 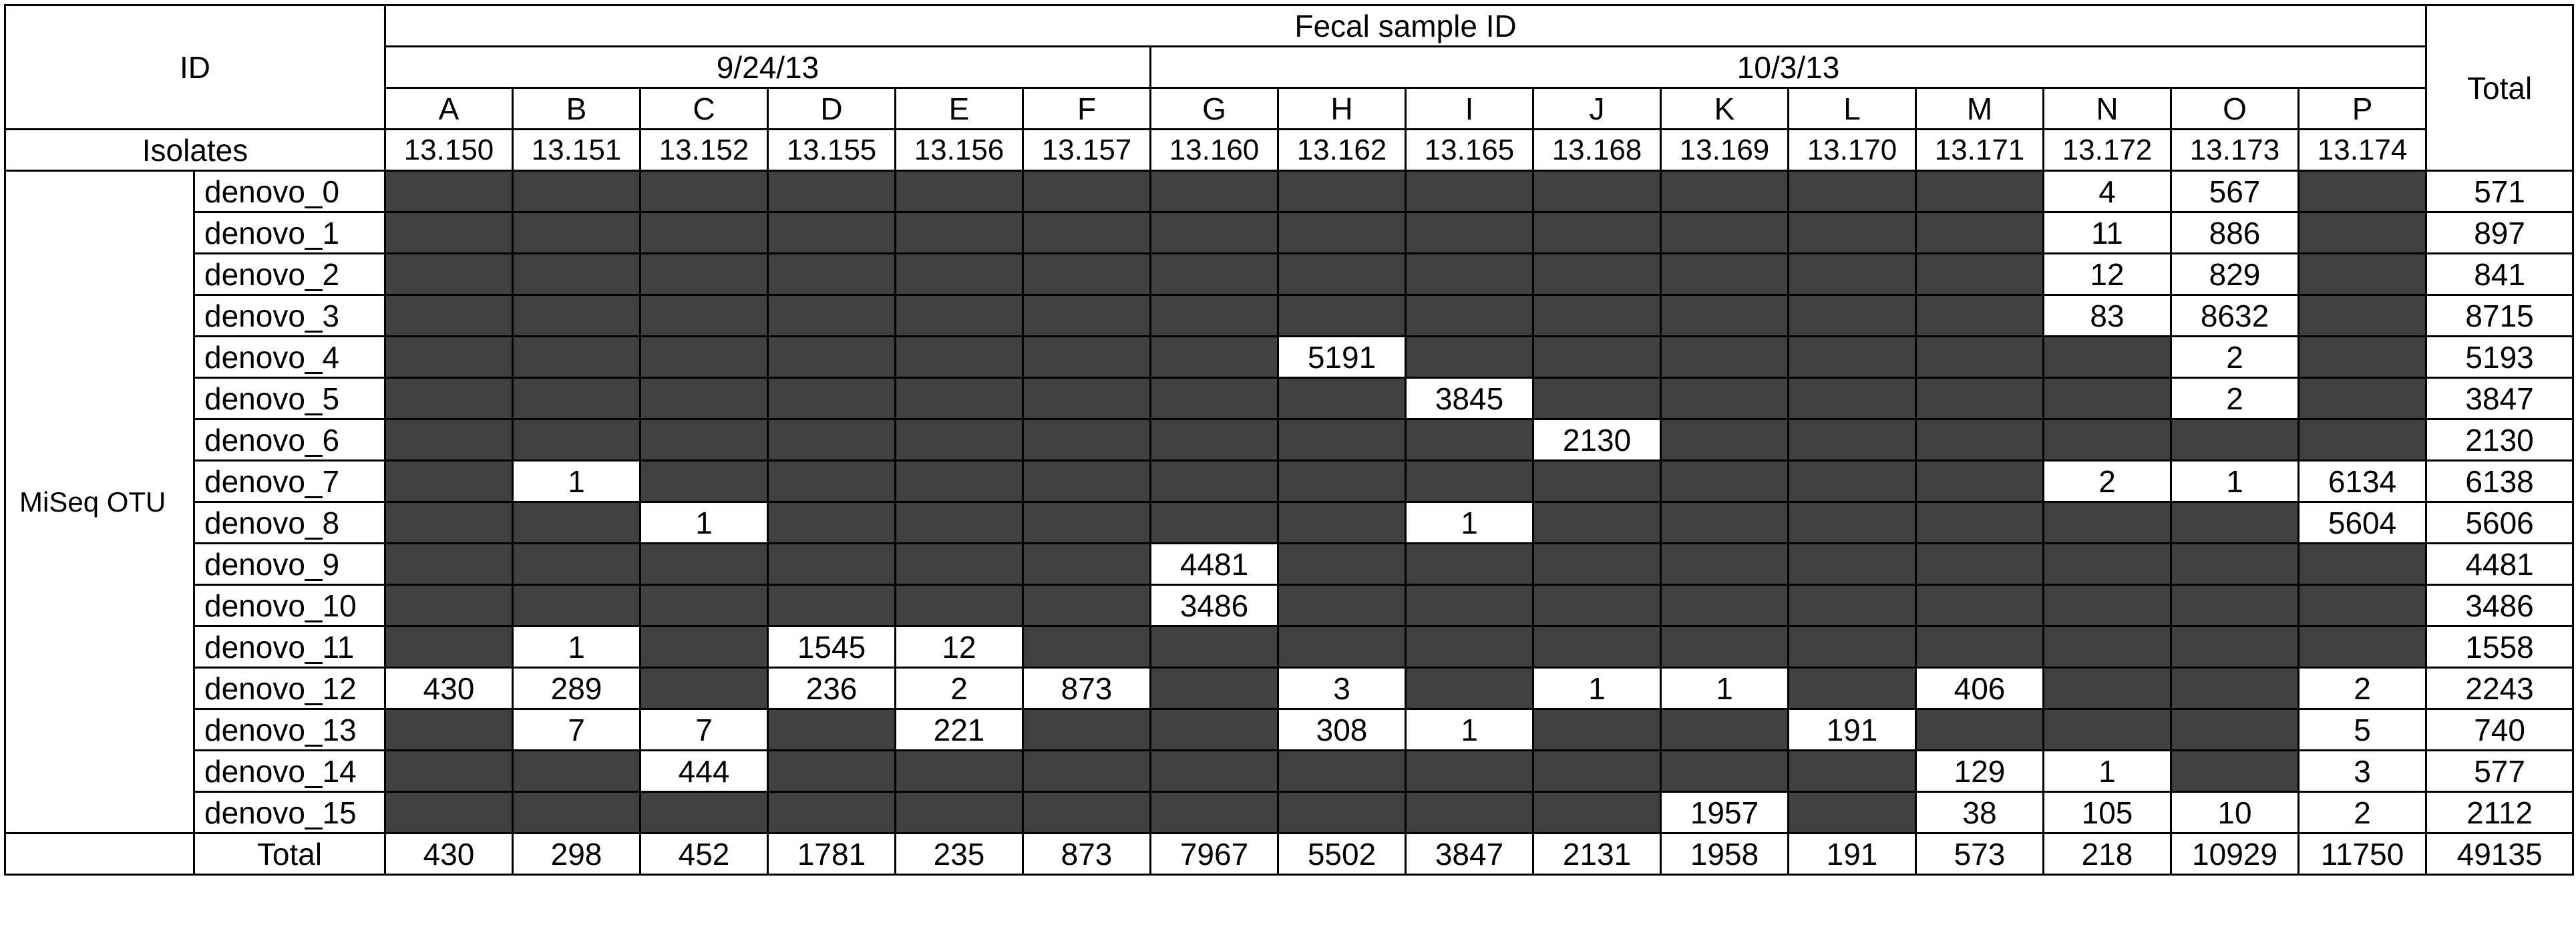 What do you see at coordinates (2107, 232) in the screenshot?
I see `count-cell: 11` at bounding box center [2107, 232].